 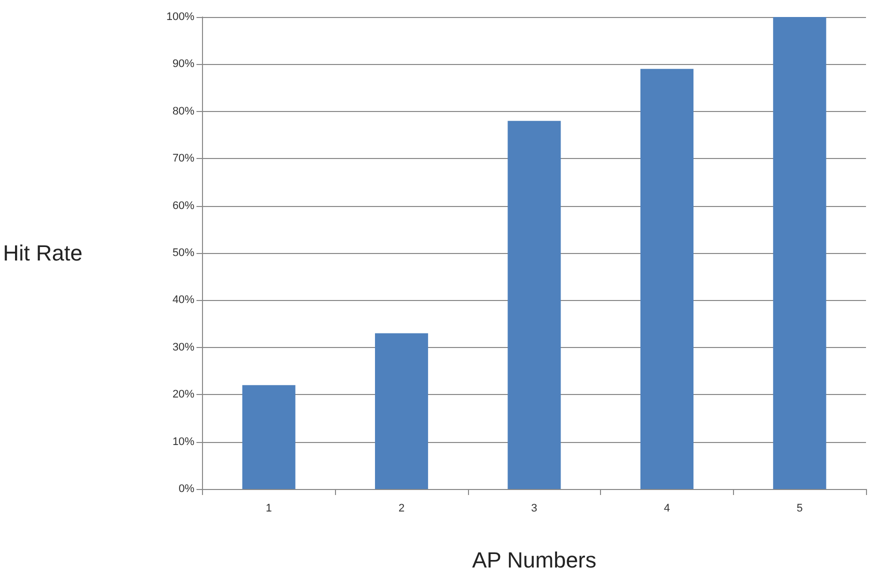 What do you see at coordinates (183, 206) in the screenshot?
I see `y-tick-label: 60%` at bounding box center [183, 206].